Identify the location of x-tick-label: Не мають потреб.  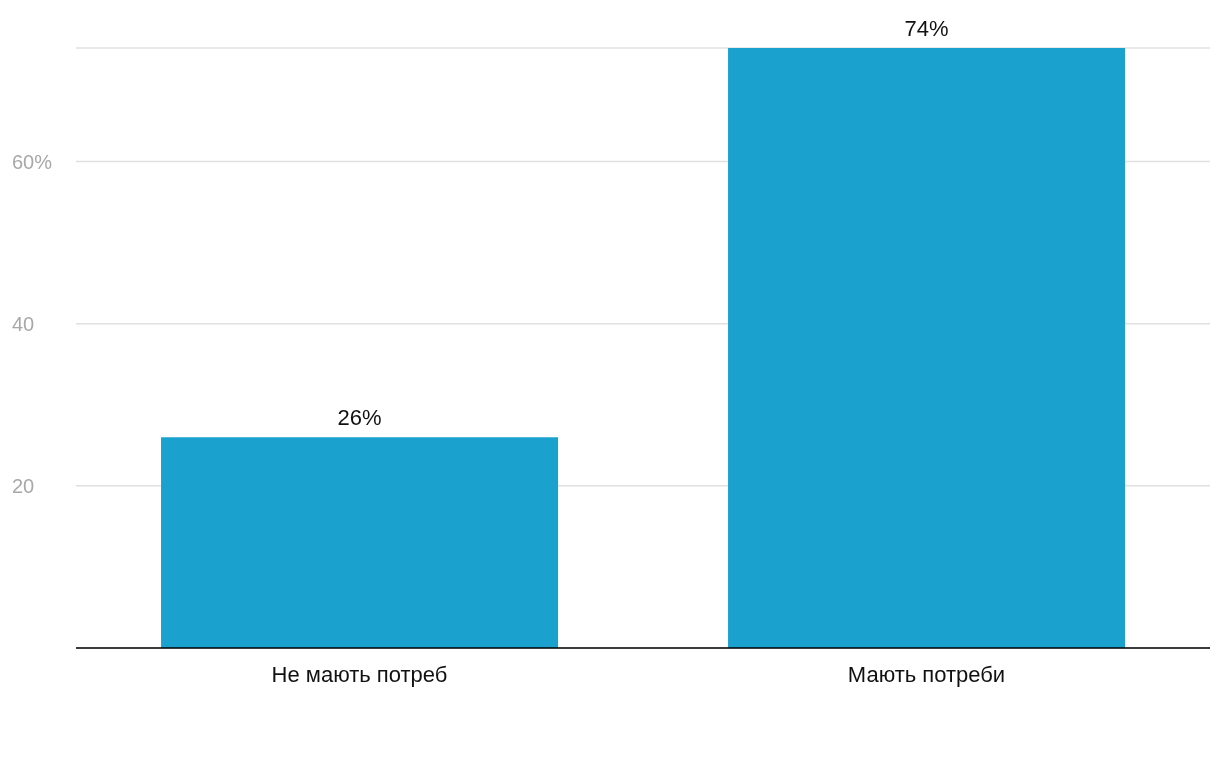
(359, 674).